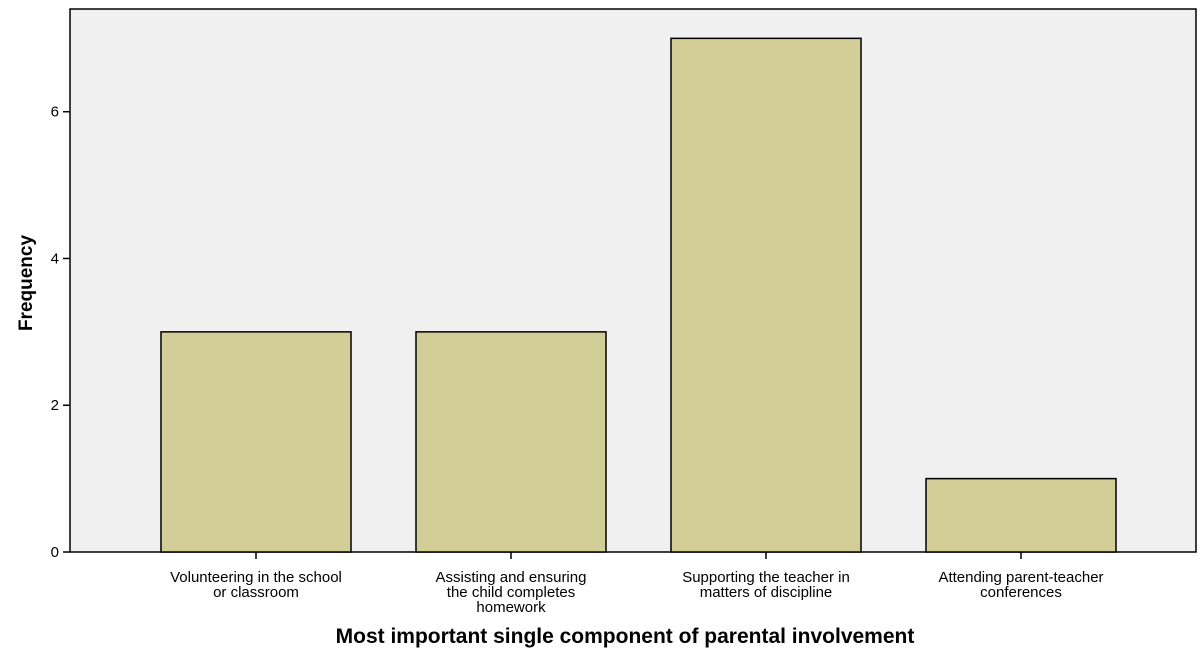 The image size is (1203, 656). Describe the element at coordinates (511, 577) in the screenshot. I see `category-label-line: Assisting and ensuring` at that location.